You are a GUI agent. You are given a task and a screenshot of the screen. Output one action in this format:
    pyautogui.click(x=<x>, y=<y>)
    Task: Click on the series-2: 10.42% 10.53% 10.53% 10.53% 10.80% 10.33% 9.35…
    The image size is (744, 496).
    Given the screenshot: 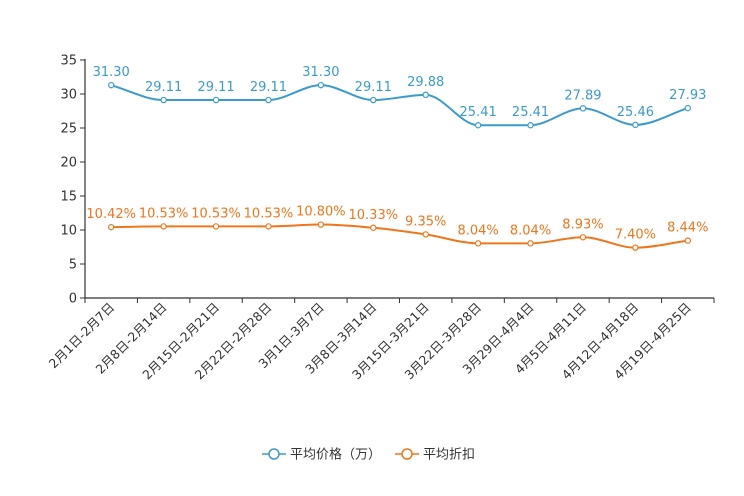 What is the action you would take?
    pyautogui.click(x=397, y=228)
    